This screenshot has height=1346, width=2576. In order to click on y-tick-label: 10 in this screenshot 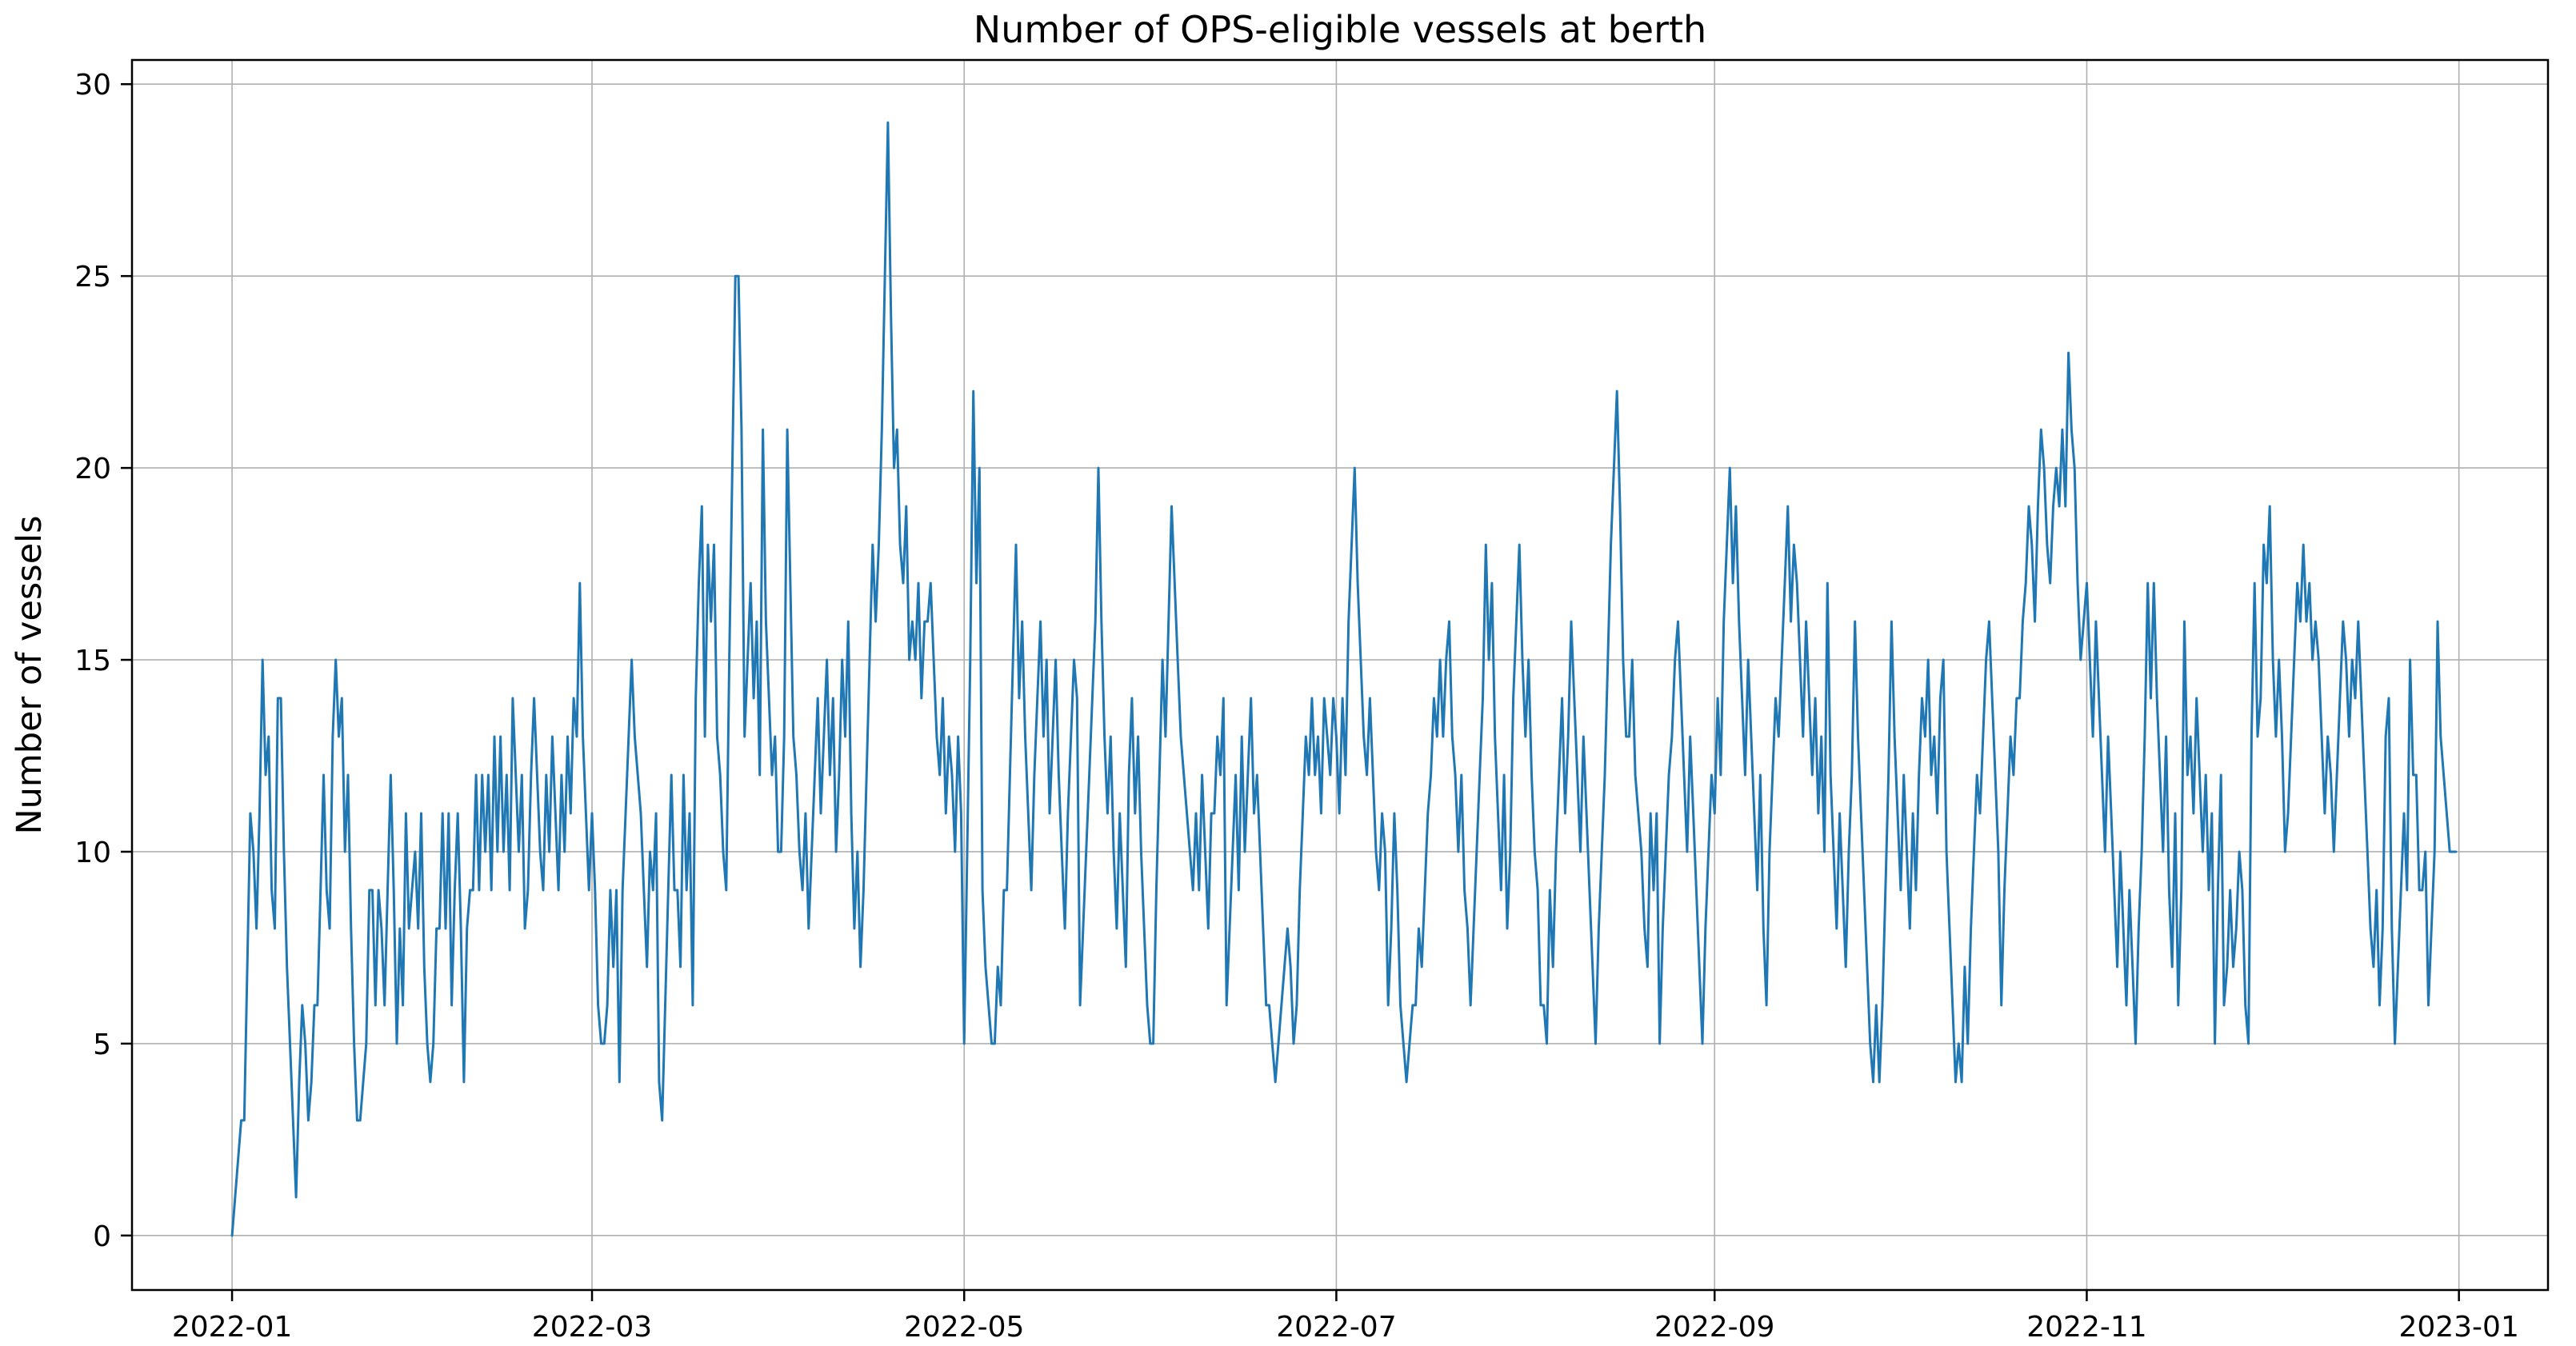, I will do `click(92, 853)`.